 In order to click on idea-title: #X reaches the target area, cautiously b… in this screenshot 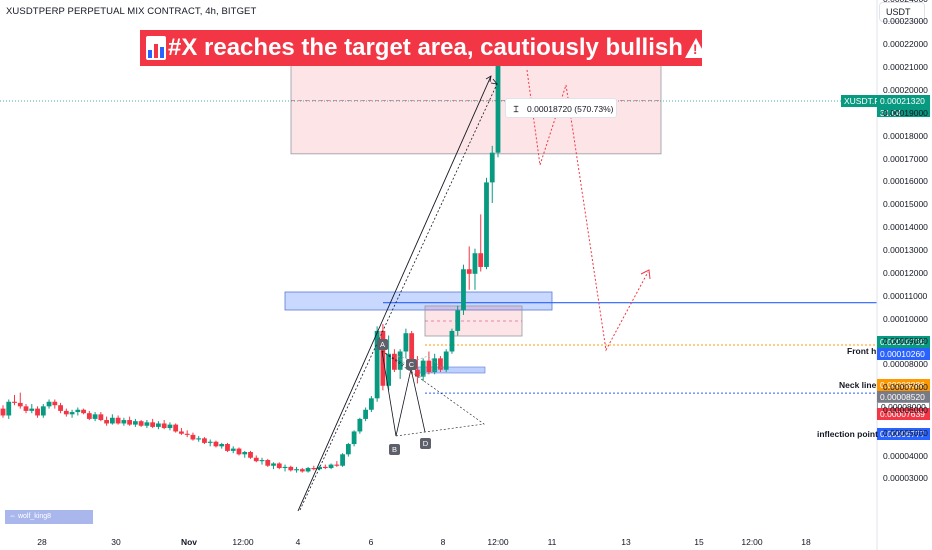, I will do `click(425, 47)`.